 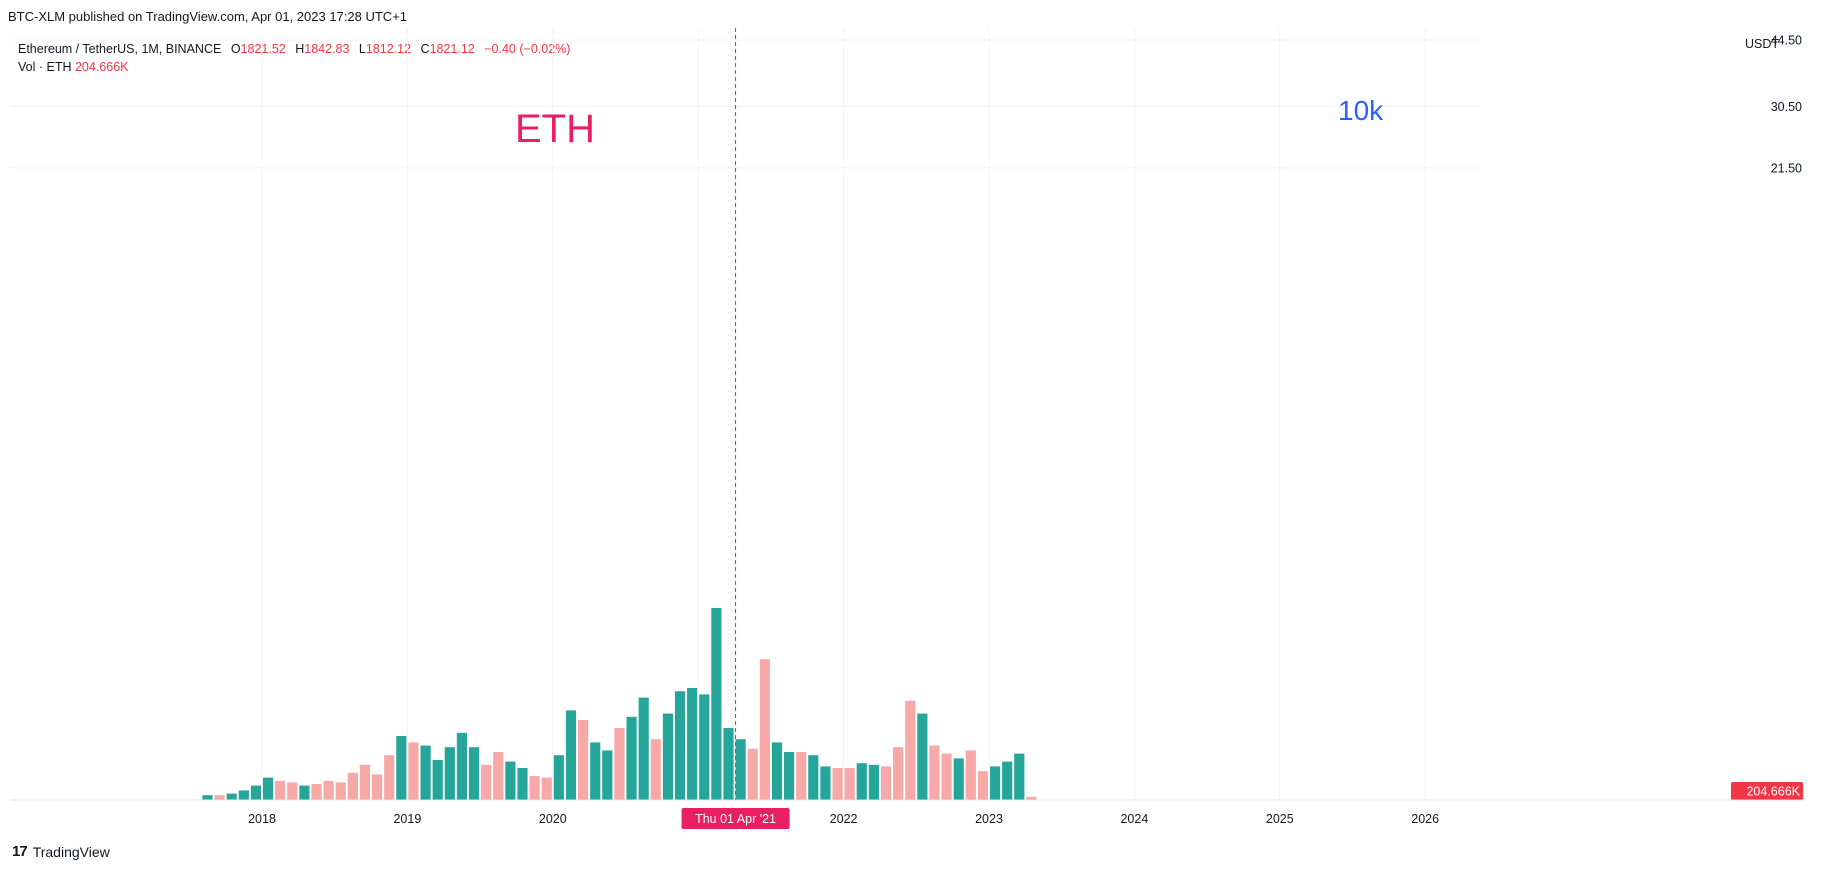 I want to click on time-axis-tick: 2024, so click(x=1134, y=819).